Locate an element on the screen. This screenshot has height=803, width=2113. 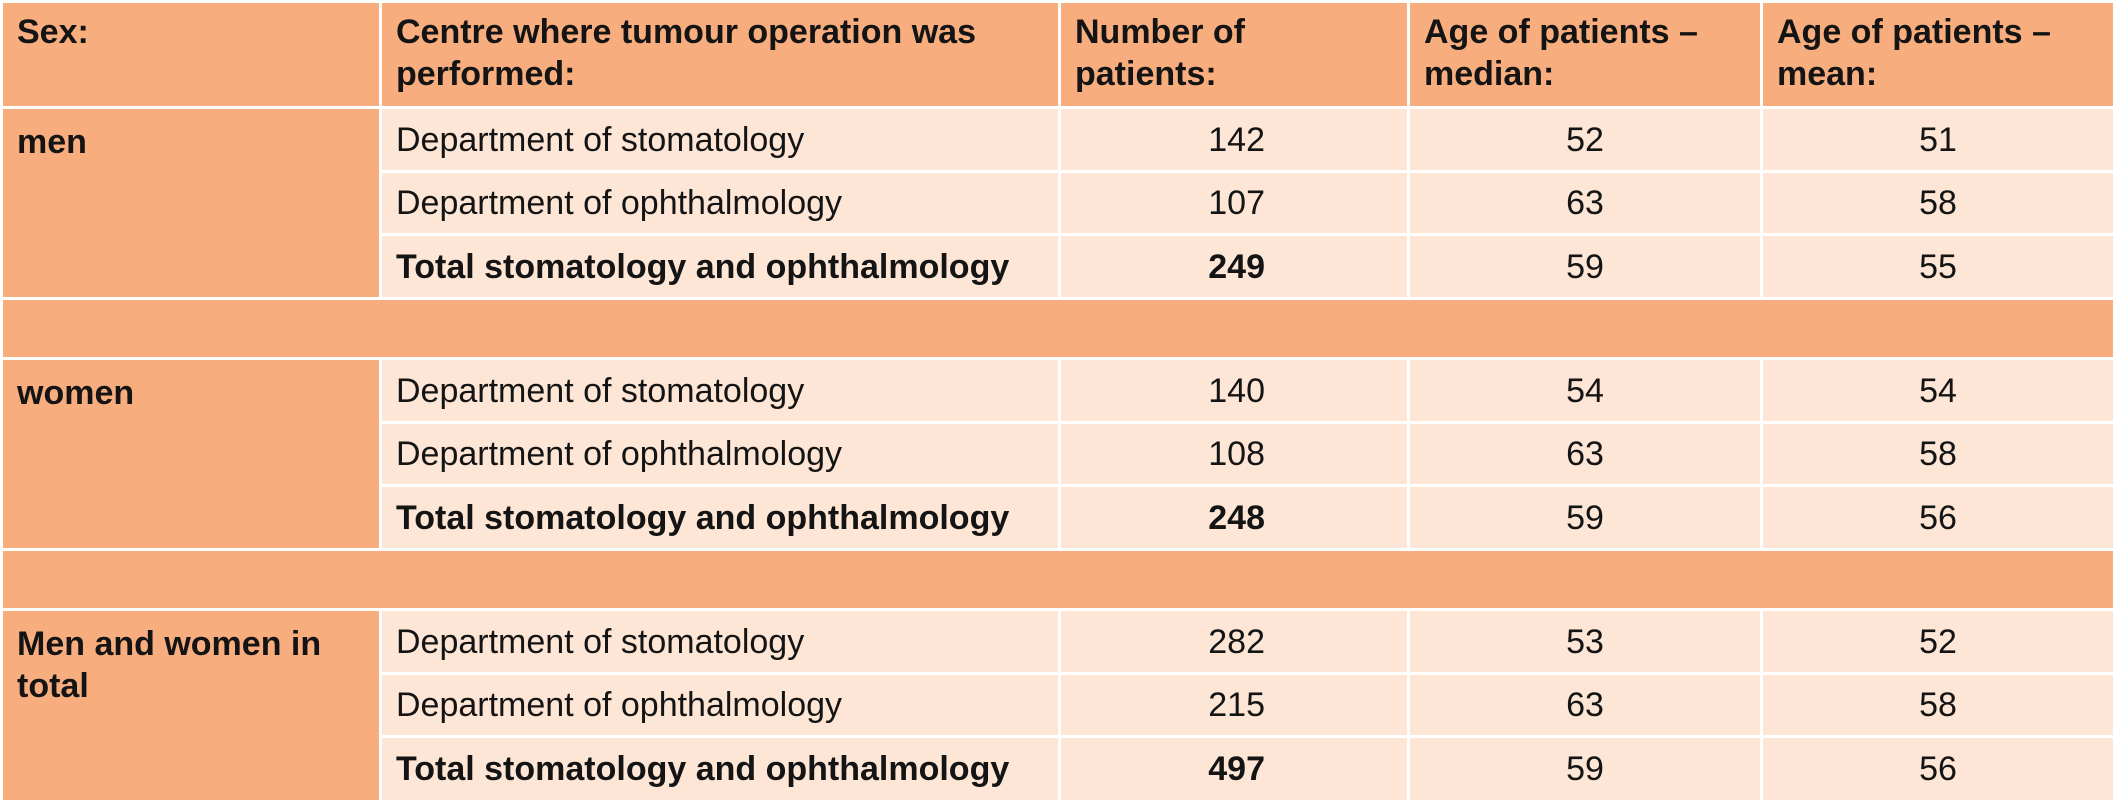
number-cell: 140 is located at coordinates (1234, 391).